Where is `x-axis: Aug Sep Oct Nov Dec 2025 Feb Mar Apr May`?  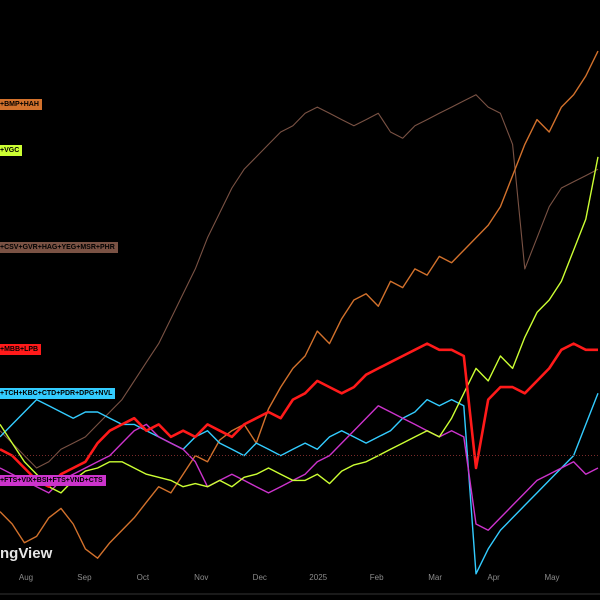
x-axis: Aug Sep Oct Nov Dec 2025 Feb Mar Apr May is located at coordinates (289, 577).